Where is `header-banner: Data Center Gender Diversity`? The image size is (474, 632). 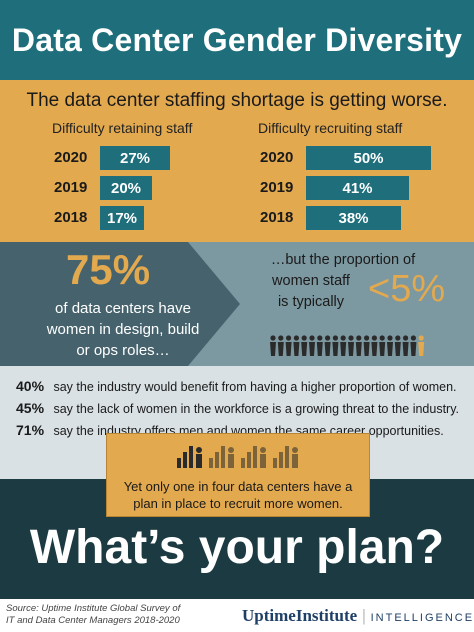
header-banner: Data Center Gender Diversity is located at coordinates (237, 40).